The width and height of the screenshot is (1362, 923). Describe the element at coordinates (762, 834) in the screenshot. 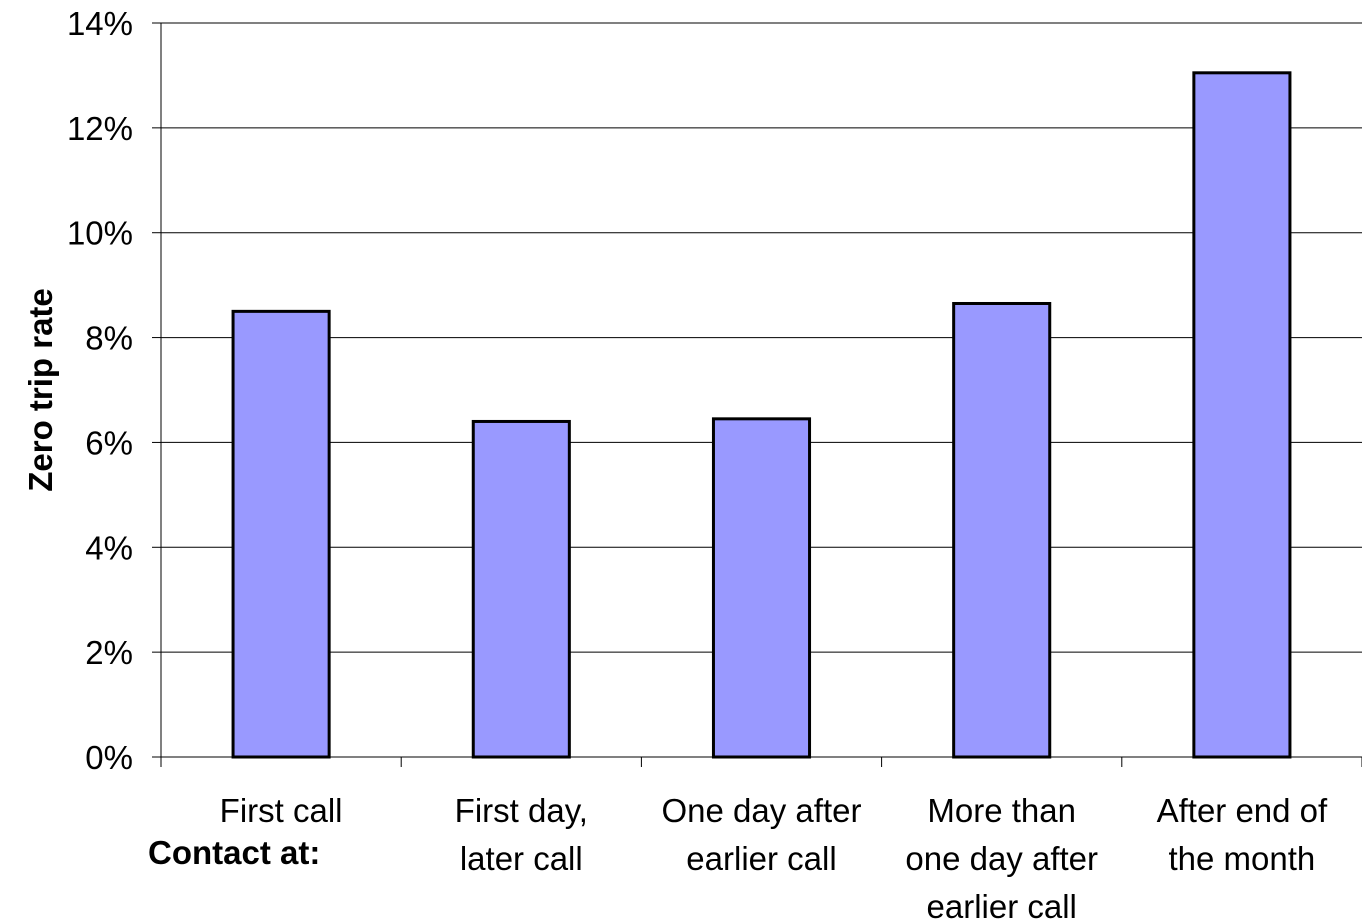

I see `x-category-label: One day after earlier call` at that location.